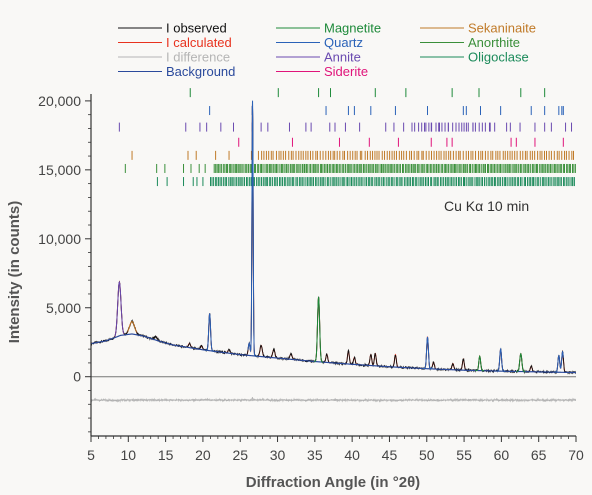  I want to click on y-tick-label: 15,000, so click(59, 170).